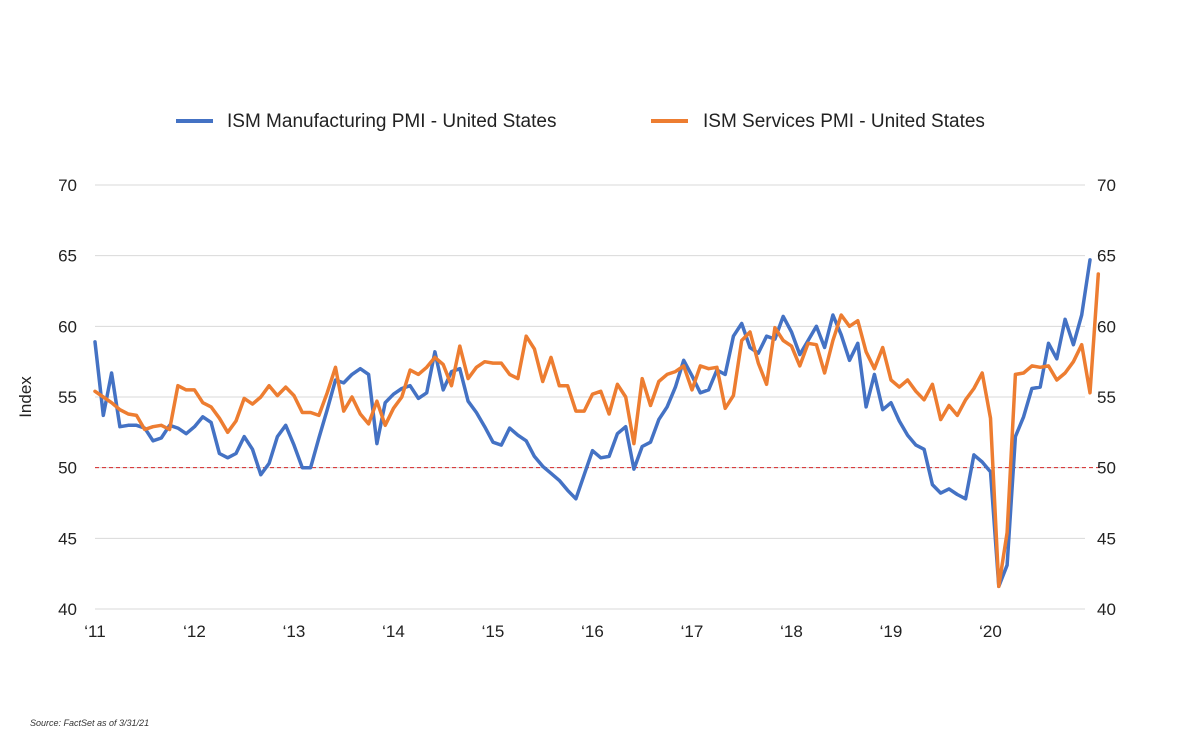 The image size is (1200, 750). What do you see at coordinates (1106, 256) in the screenshot?
I see `y-tick-right-65: 65` at bounding box center [1106, 256].